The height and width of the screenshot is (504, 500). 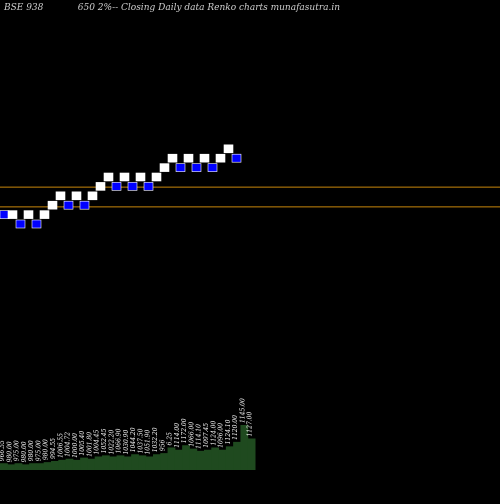 What do you see at coordinates (177, 435) in the screenshot?
I see `volume-label: 1114.00` at bounding box center [177, 435].